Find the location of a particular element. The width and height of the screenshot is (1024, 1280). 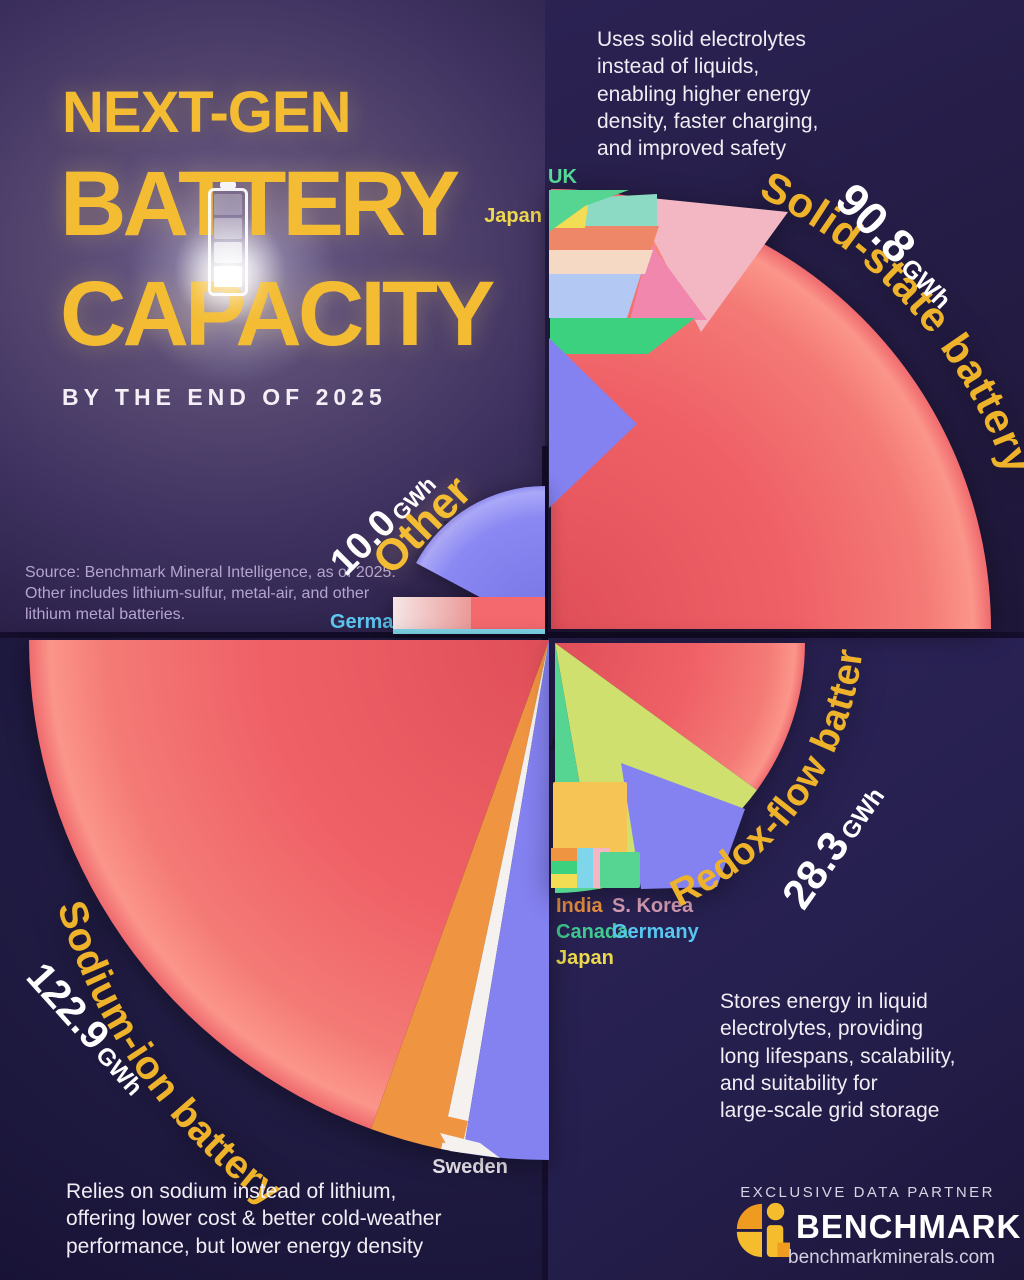

redox-chart: Redox-flow battery is located at coordinates (710, 776).